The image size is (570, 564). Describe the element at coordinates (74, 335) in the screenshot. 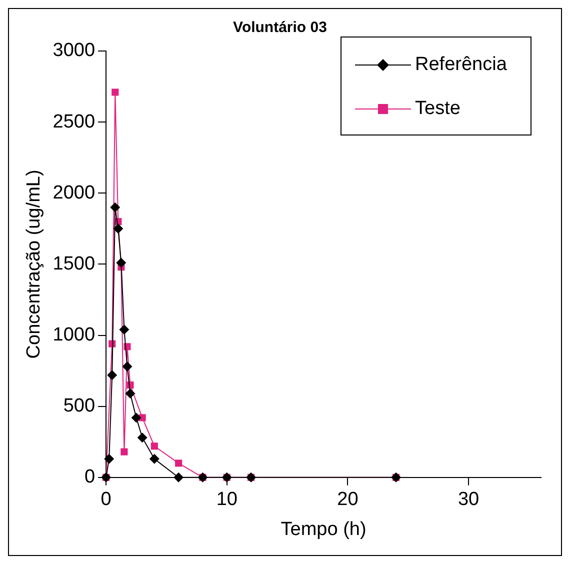

I see `y-tick-label: 1000` at that location.